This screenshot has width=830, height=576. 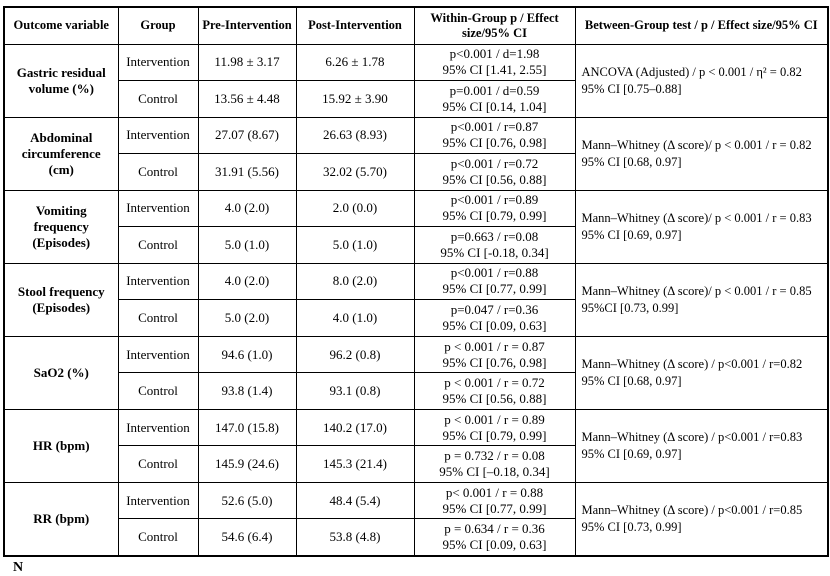 I want to click on col-header-post-intervention: Post-Intervention, so click(x=355, y=25).